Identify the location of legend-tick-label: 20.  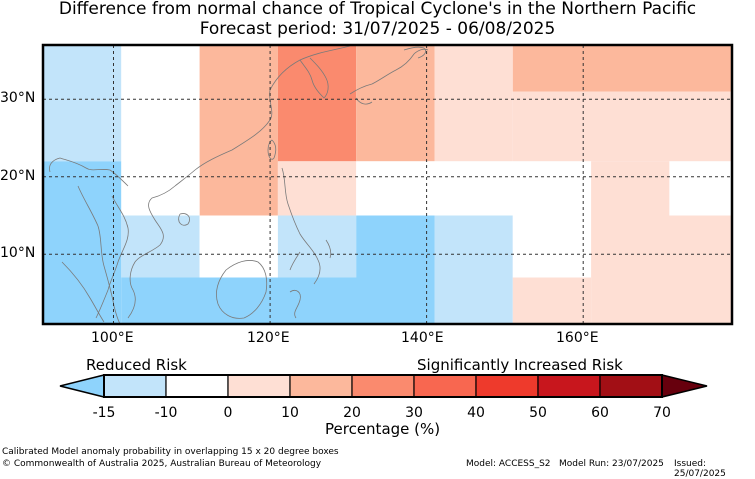
(352, 413).